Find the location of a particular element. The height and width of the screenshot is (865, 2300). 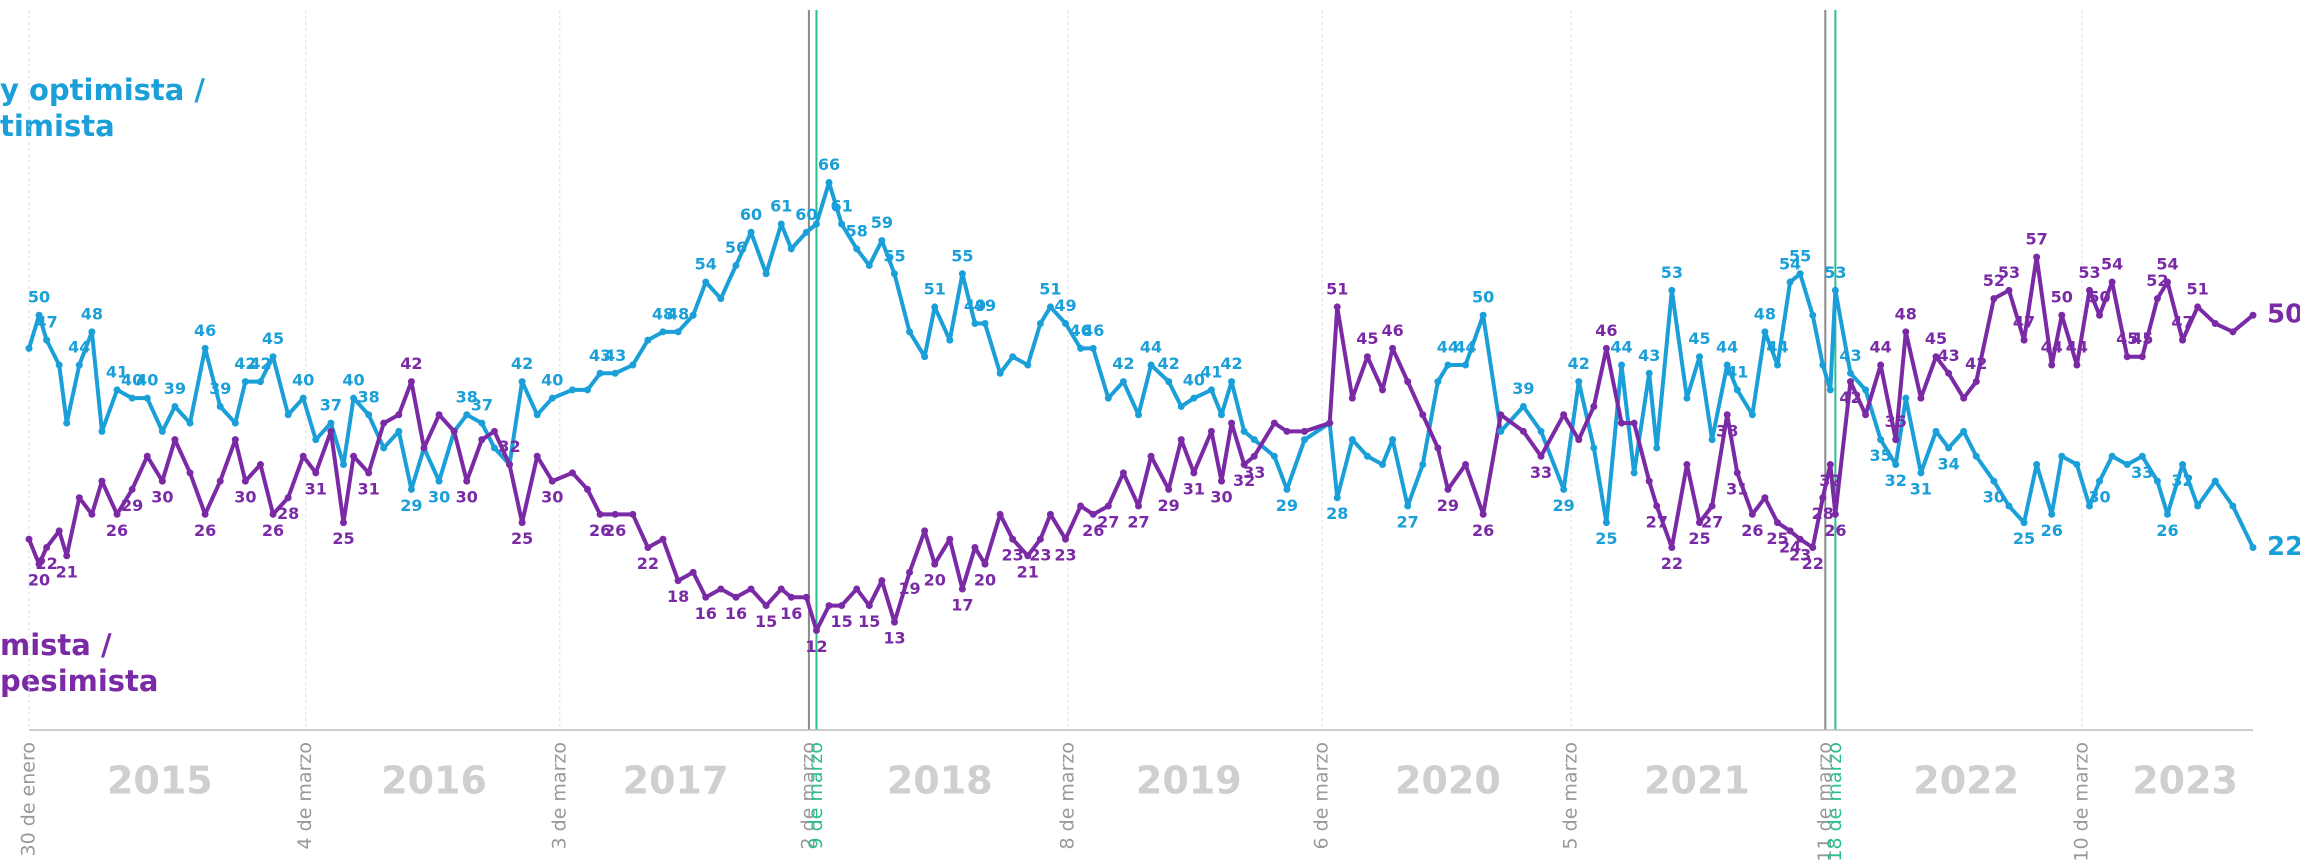

data-label: 22 is located at coordinates (648, 563).